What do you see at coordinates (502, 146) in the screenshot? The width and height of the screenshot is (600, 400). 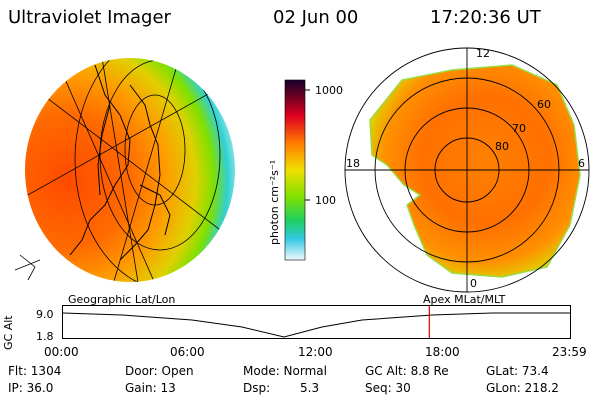 I see `mlat-label-80: 80` at bounding box center [502, 146].